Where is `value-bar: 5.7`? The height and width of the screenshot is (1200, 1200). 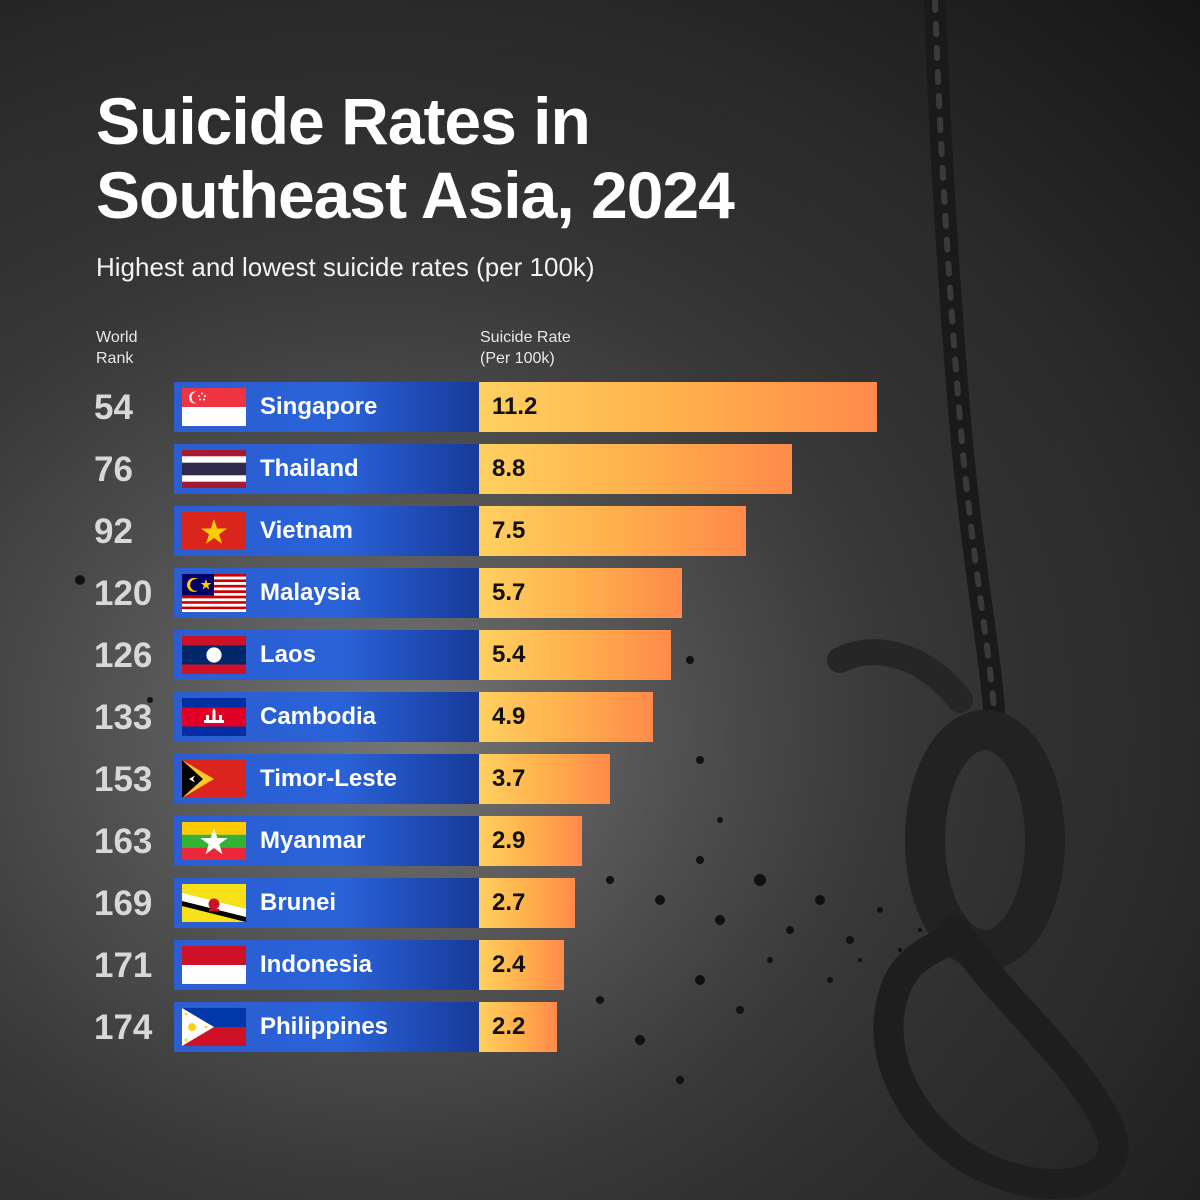 value-bar: 5.7 is located at coordinates (580, 593).